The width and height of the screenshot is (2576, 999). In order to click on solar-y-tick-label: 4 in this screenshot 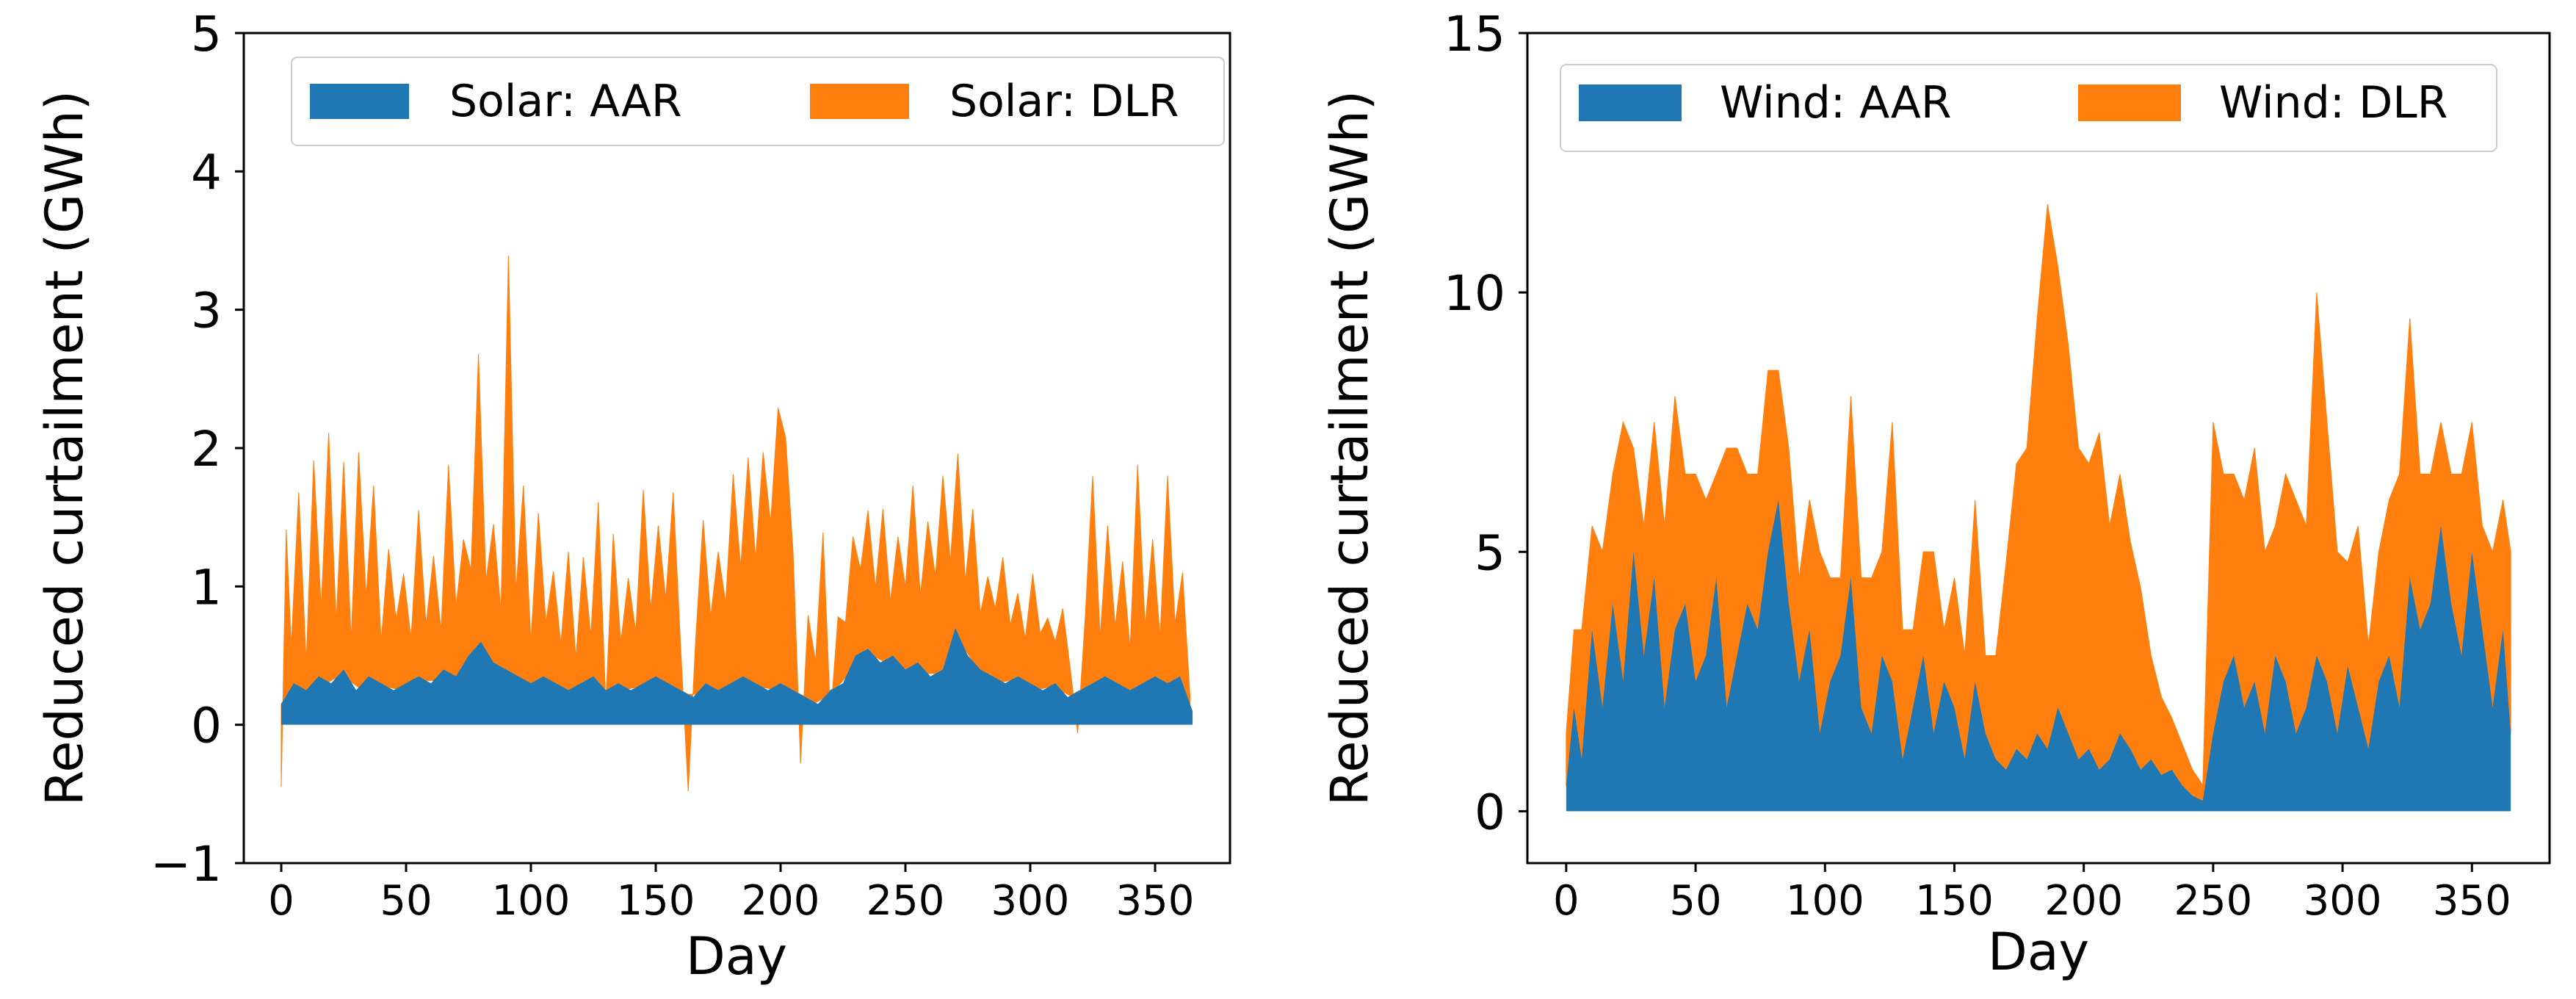, I will do `click(206, 172)`.